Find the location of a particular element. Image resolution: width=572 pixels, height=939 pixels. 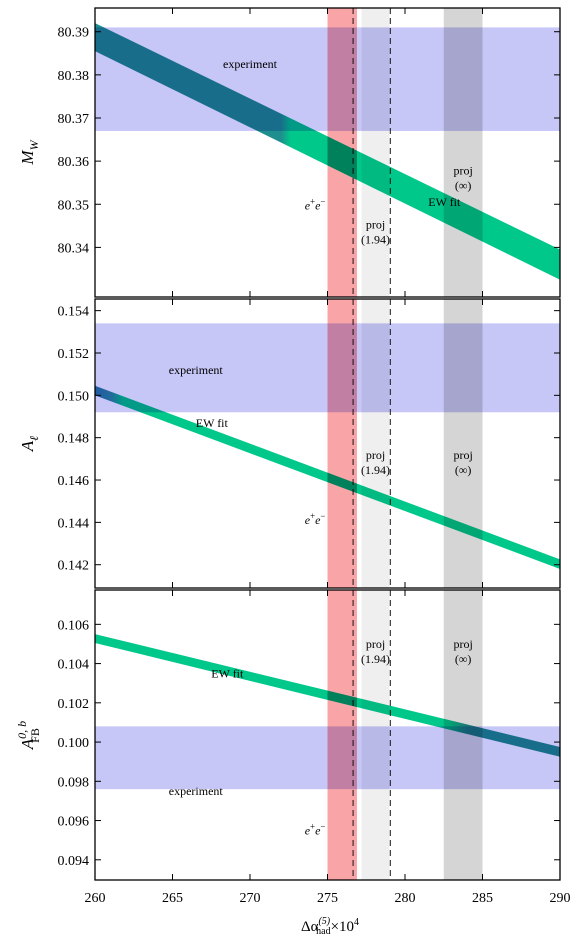

y-tick-label-afb-4: 0.102 is located at coordinates (74, 704).